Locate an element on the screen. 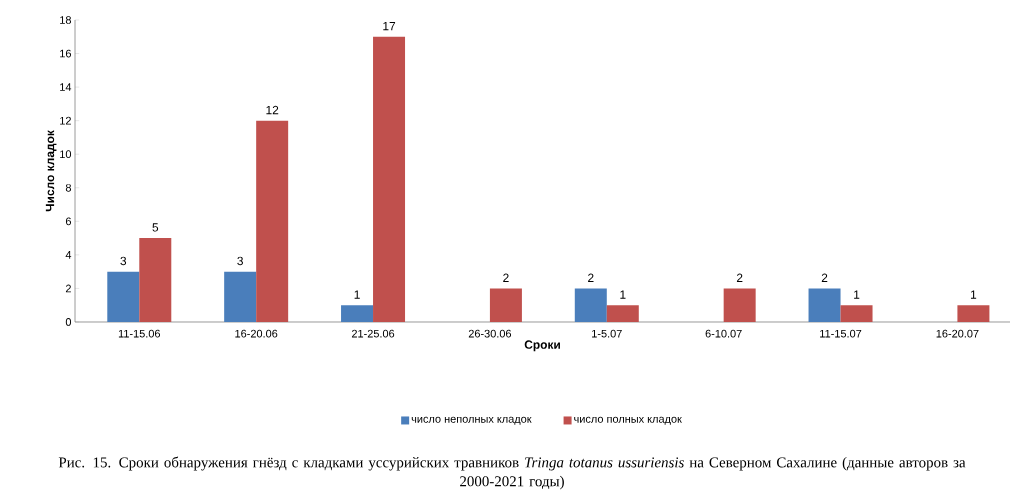  x-axis-title: Сроки is located at coordinates (542, 346).